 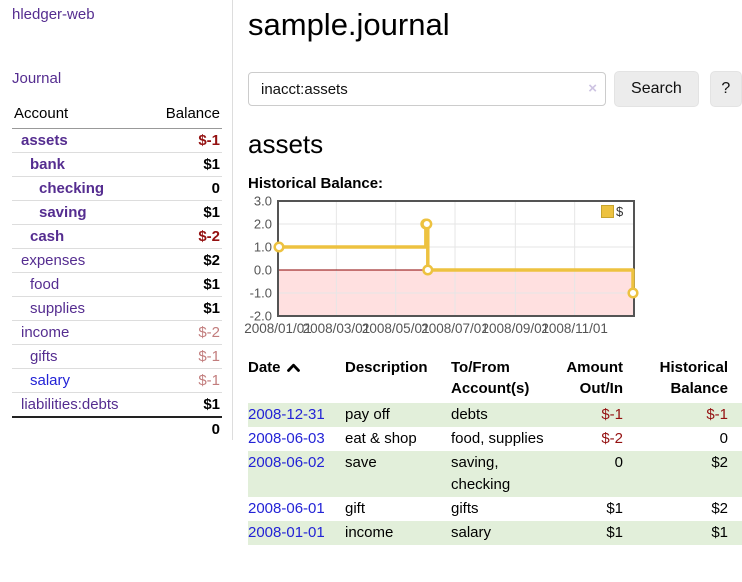 What do you see at coordinates (215, 188) in the screenshot?
I see `account-balance: 0` at bounding box center [215, 188].